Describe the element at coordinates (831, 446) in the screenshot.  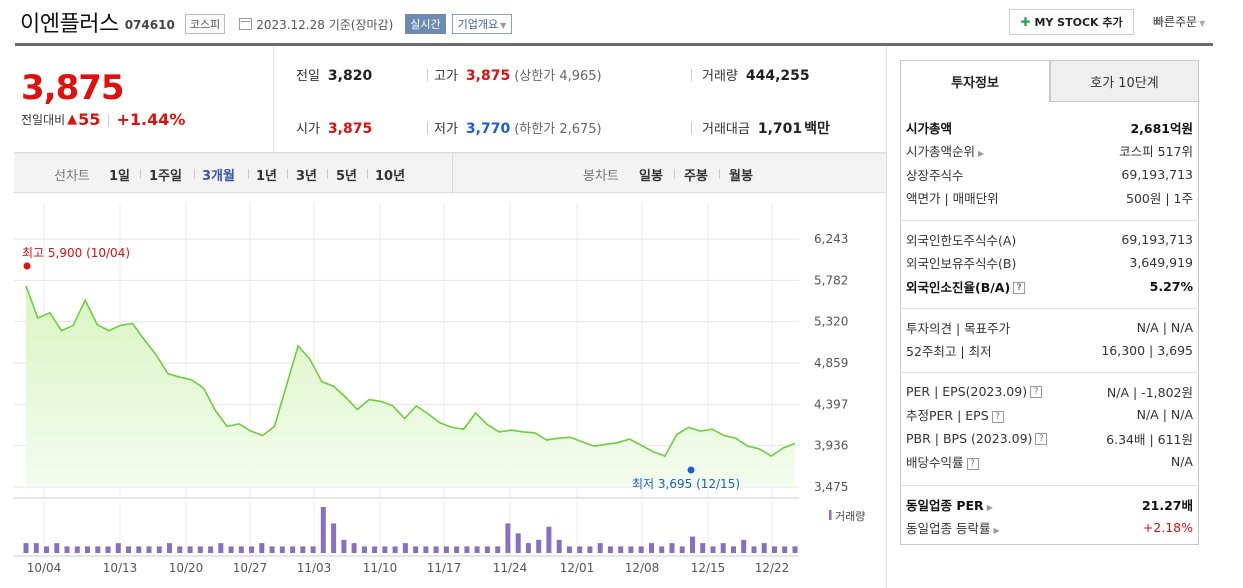
I see `y-tick-label: 3,936` at that location.